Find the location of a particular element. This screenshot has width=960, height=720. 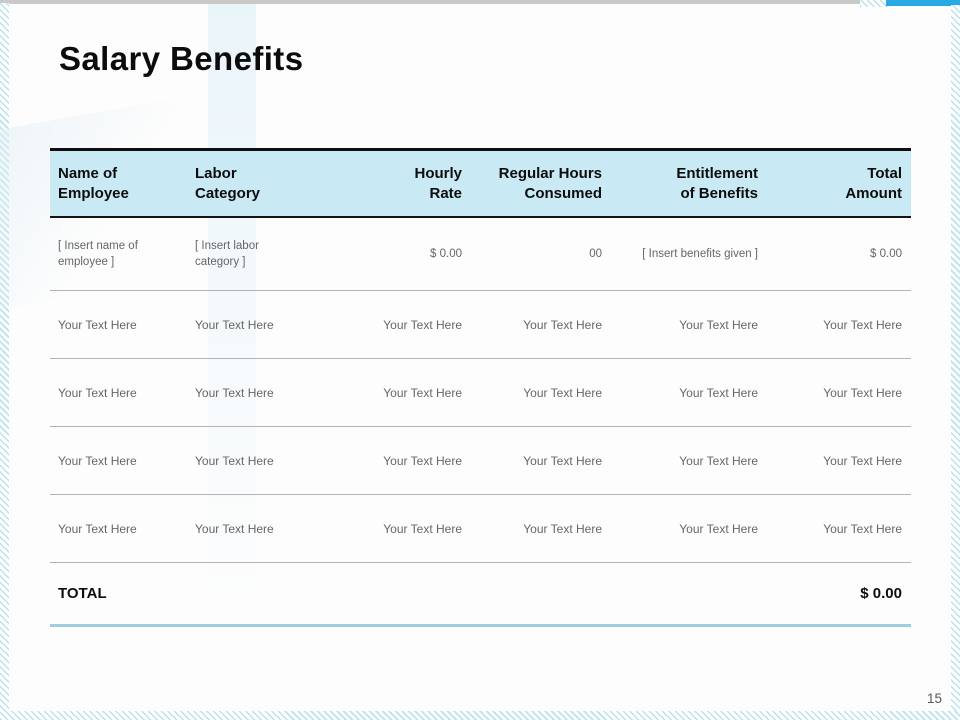

header-cell-total-amount: Total Amount is located at coordinates (873, 183).